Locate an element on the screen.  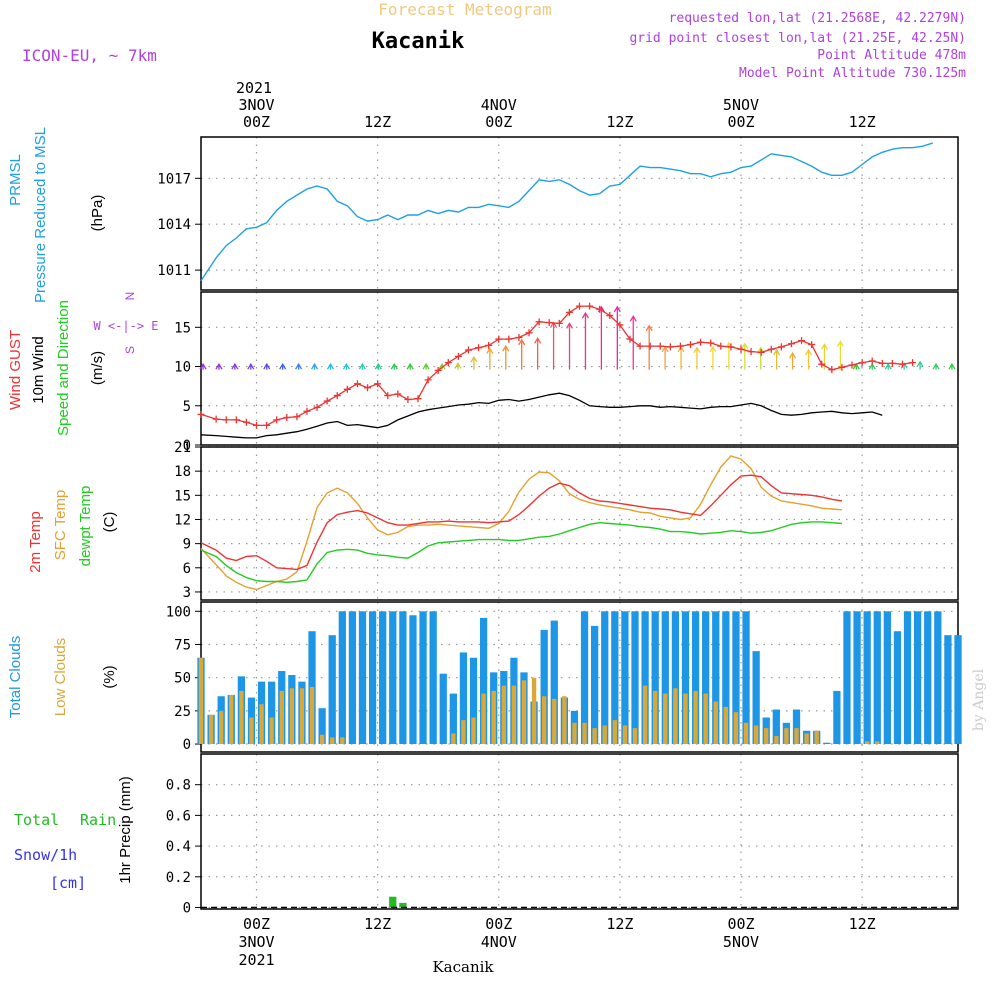
top-hour-label: 00Z is located at coordinates (498, 122).